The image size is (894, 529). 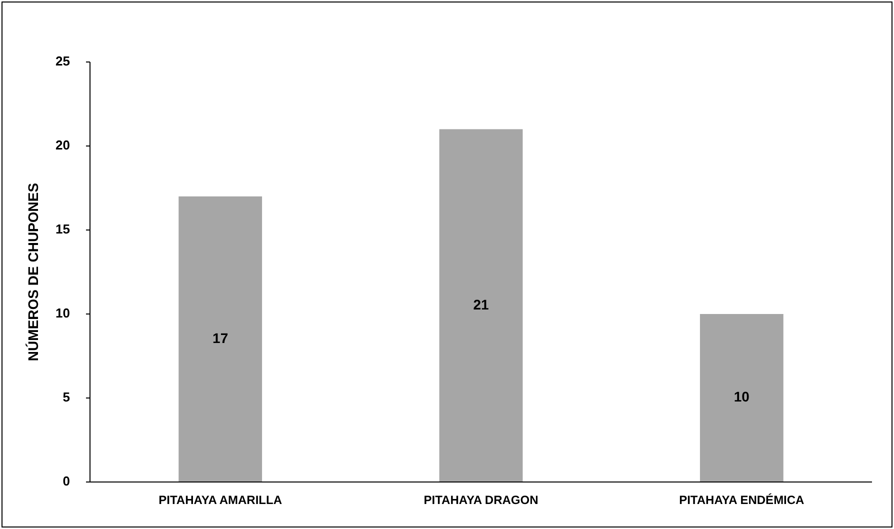 I want to click on data-label: 10, so click(x=742, y=396).